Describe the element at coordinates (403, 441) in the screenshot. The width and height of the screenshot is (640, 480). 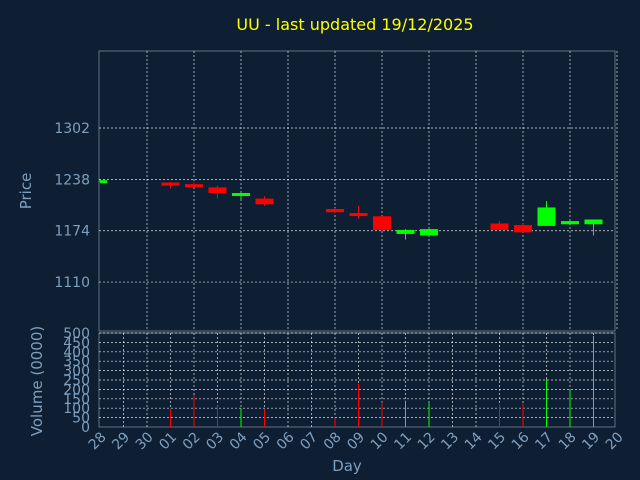
I see `x-tick-label: 11` at that location.